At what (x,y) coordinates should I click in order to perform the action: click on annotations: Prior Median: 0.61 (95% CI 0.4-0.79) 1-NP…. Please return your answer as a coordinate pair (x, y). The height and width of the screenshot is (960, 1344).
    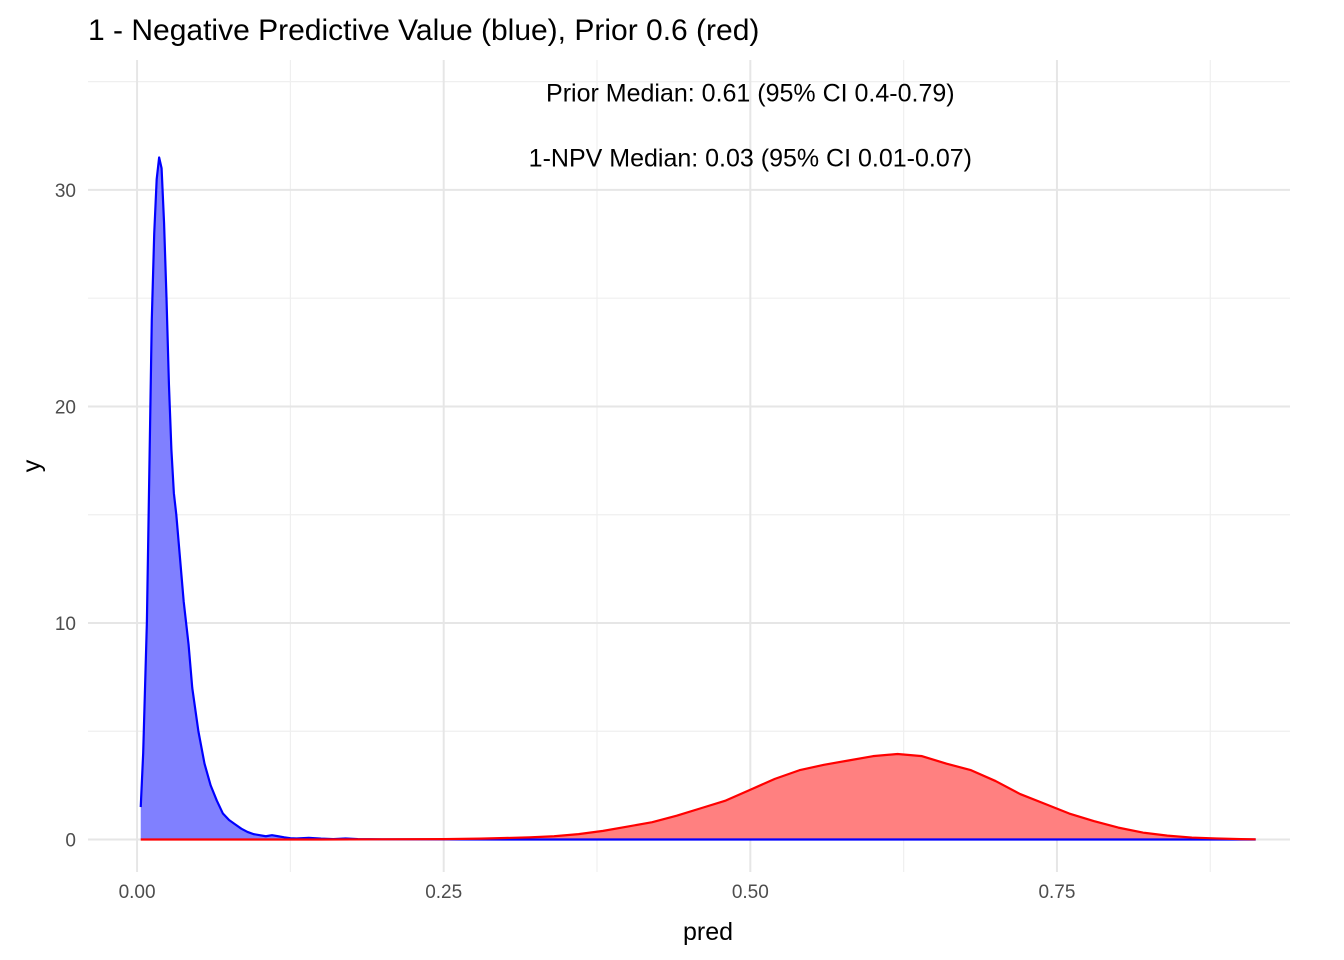
    Looking at the image, I should click on (750, 125).